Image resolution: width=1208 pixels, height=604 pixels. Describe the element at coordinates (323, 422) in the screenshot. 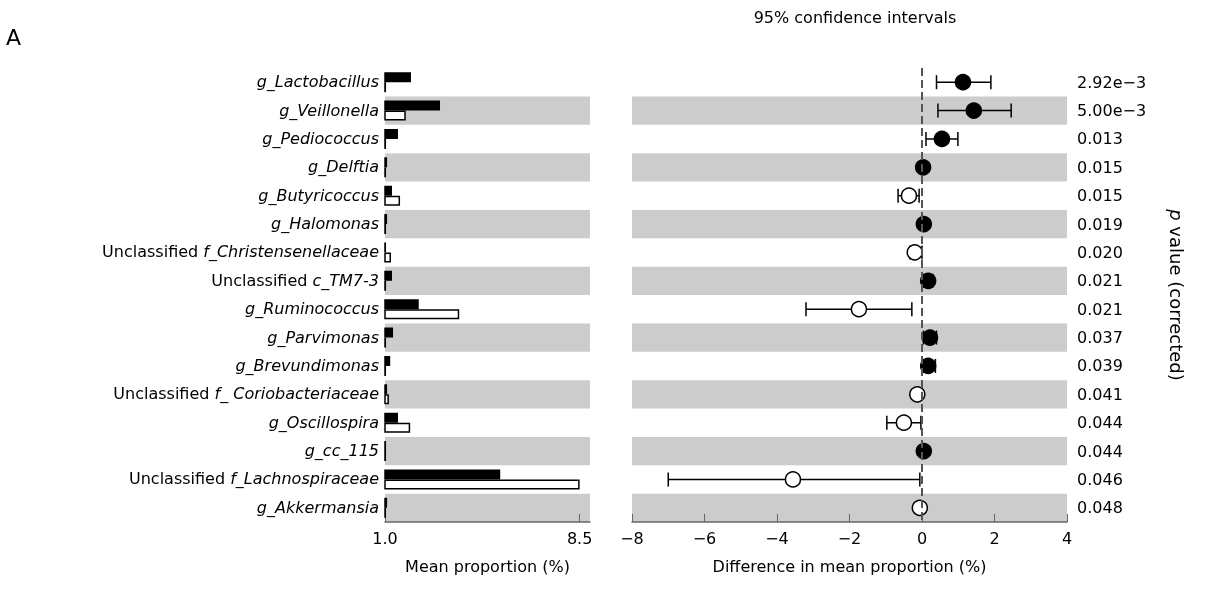

I see `y-tick-label: g_Oscillospira` at that location.